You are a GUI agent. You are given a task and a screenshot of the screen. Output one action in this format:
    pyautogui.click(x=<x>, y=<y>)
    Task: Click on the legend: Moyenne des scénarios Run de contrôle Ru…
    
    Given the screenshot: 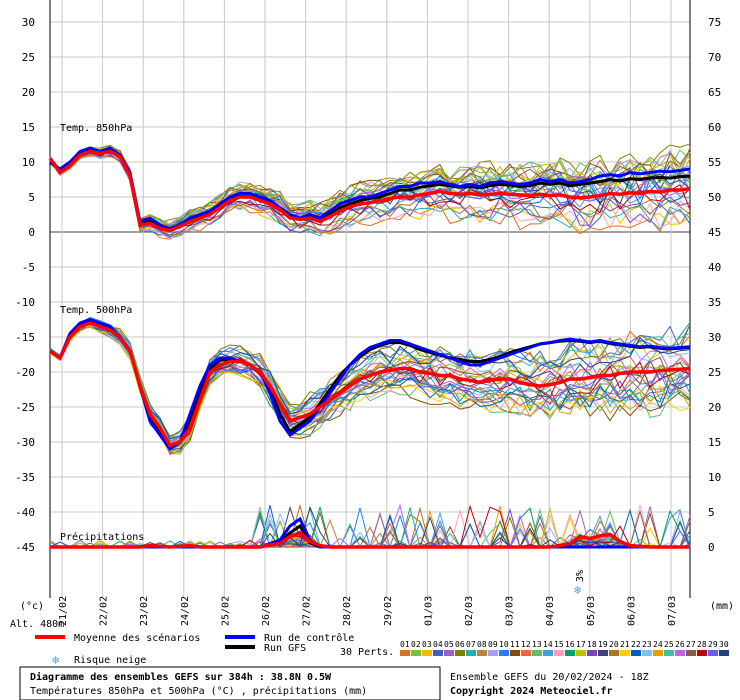 What is the action you would take?
    pyautogui.click(x=382, y=649)
    